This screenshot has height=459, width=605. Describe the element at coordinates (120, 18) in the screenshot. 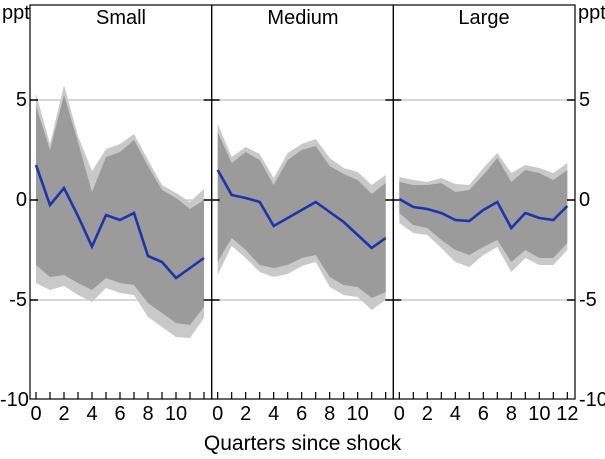

I see `panel-title-small: Small` at that location.